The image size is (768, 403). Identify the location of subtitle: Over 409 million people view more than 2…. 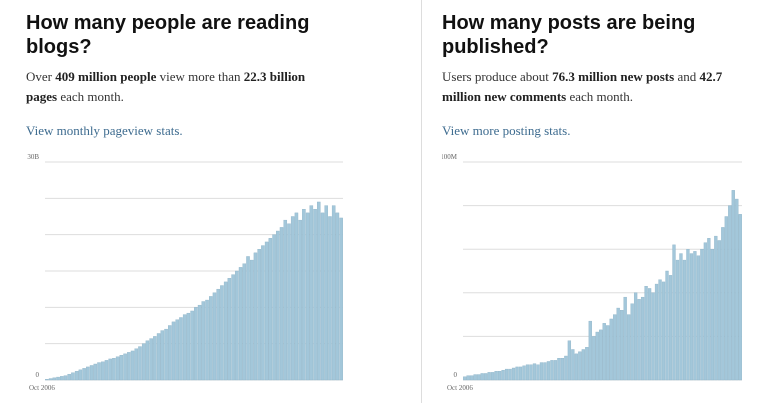
(181, 87).